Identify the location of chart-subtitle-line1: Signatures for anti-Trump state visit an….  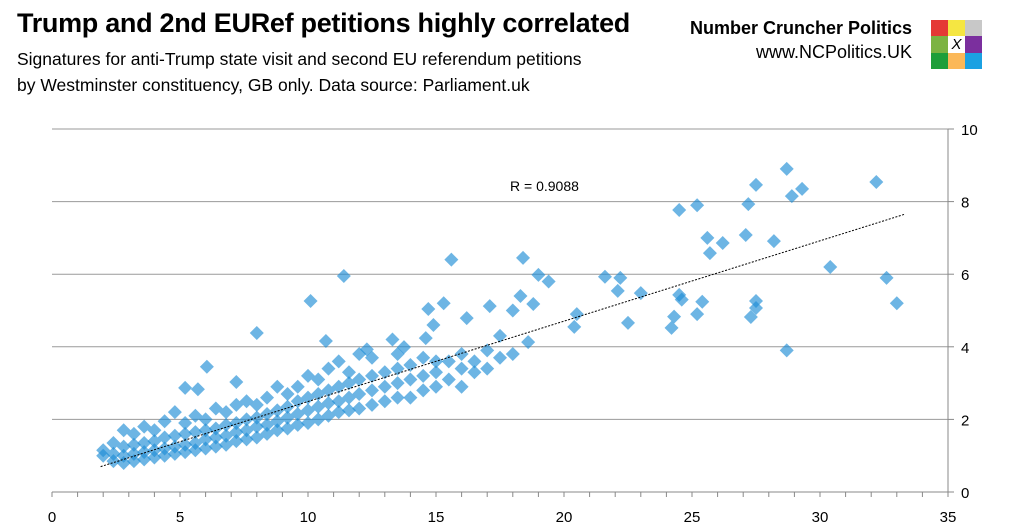
(299, 59).